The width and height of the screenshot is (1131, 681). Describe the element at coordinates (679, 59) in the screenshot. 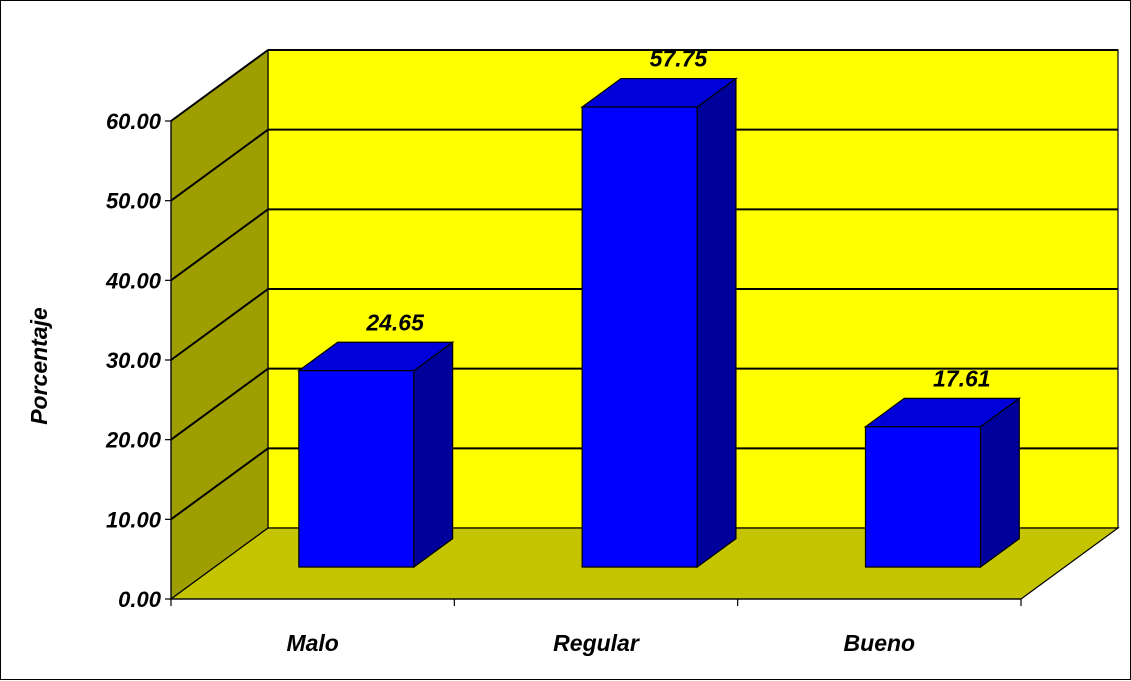

I see `data-label: 57.75` at that location.